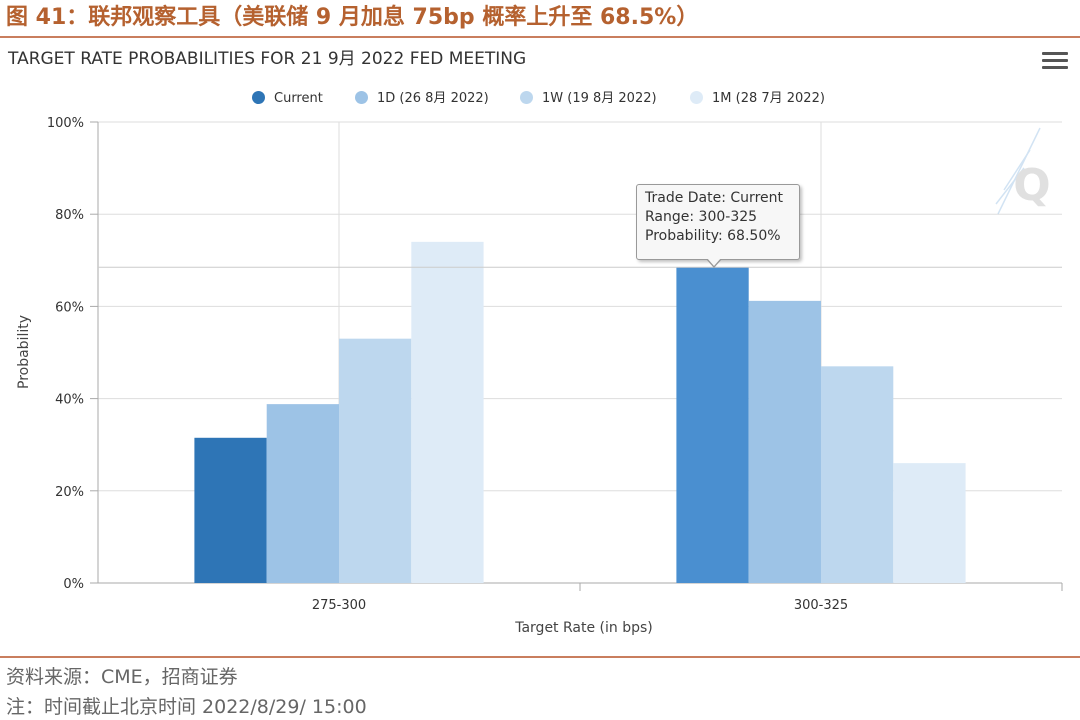 This screenshot has width=1080, height=720. I want to click on y-tick-label: 60%, so click(69, 307).